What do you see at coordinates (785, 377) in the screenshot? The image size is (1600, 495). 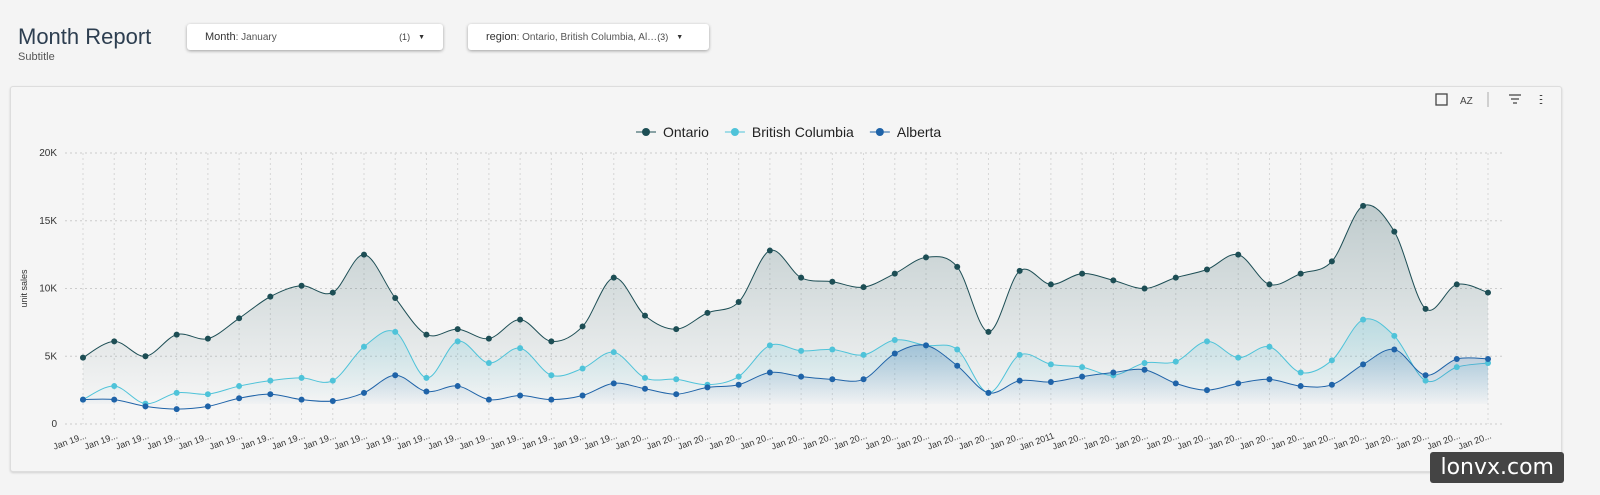 I see `series-line` at bounding box center [785, 377].